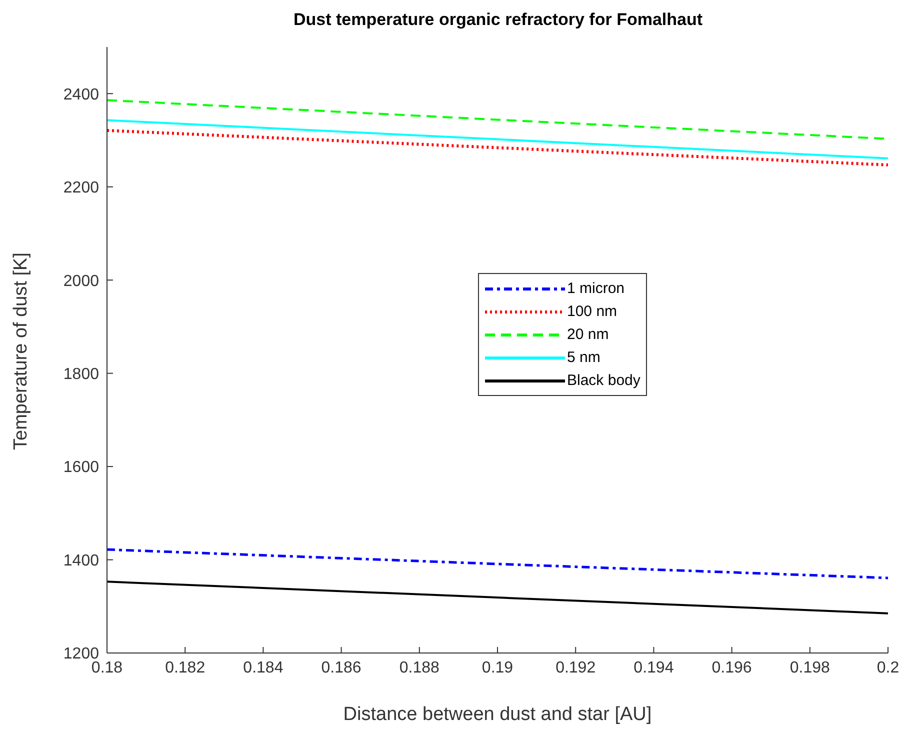 Image resolution: width=910 pixels, height=742 pixels. I want to click on x-tick-label: 0.188, so click(419, 667).